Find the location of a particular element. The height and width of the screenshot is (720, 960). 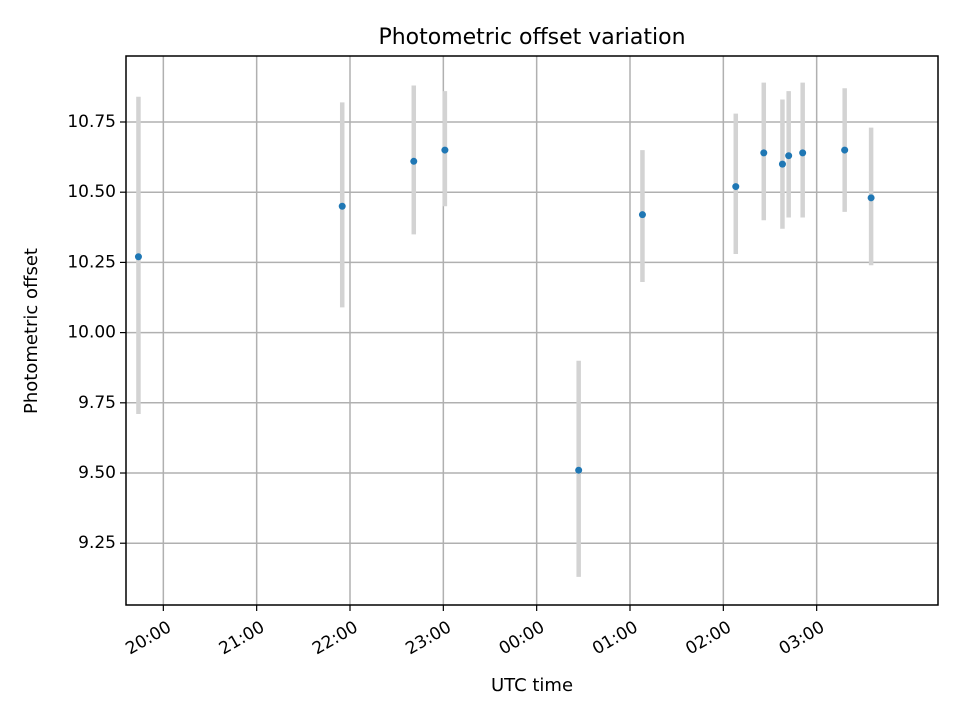

chart-title: Photometric offset variation is located at coordinates (531, 37).